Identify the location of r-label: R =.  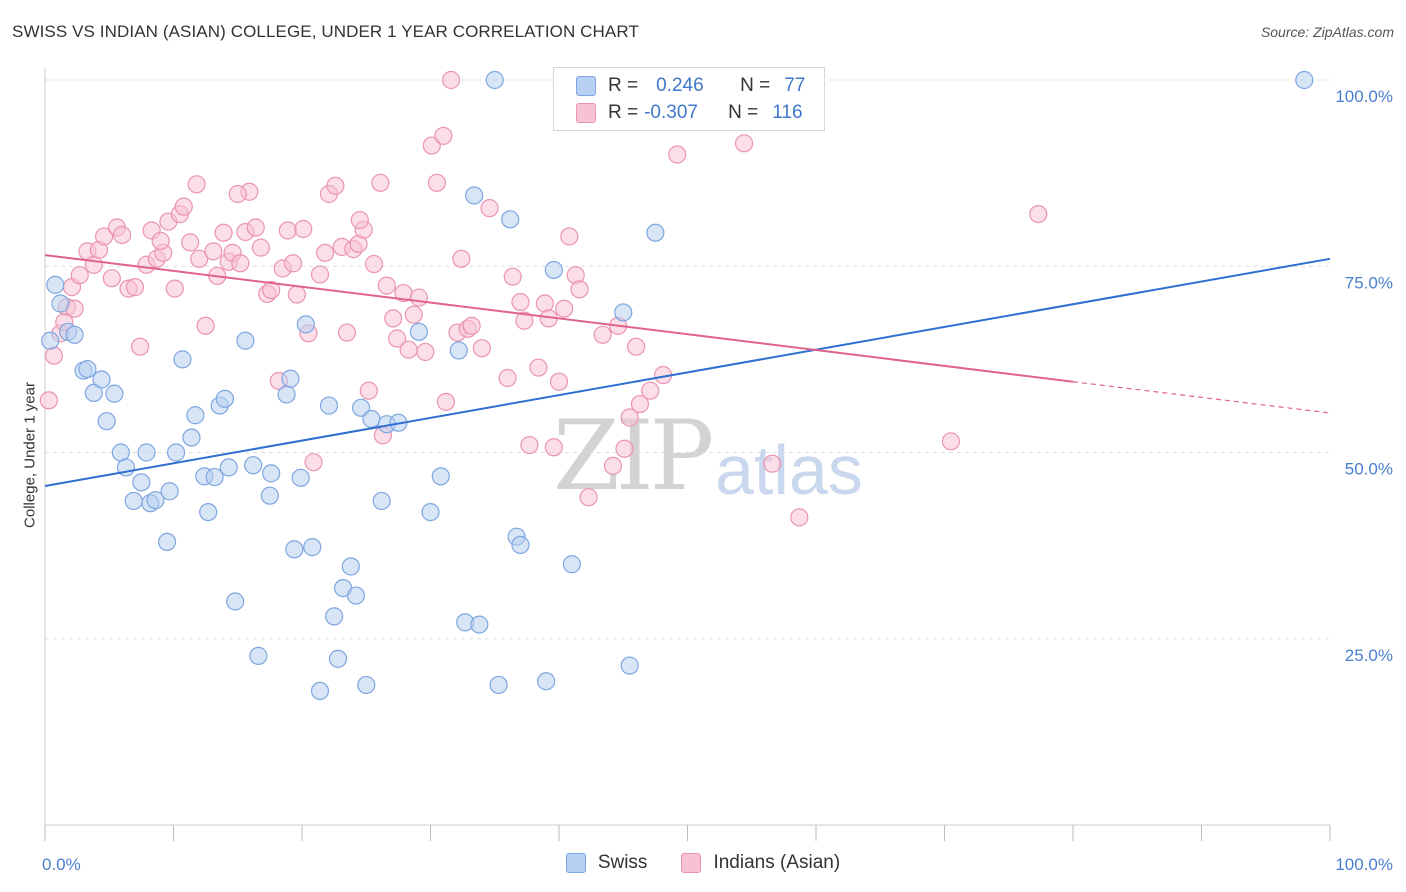
(623, 85).